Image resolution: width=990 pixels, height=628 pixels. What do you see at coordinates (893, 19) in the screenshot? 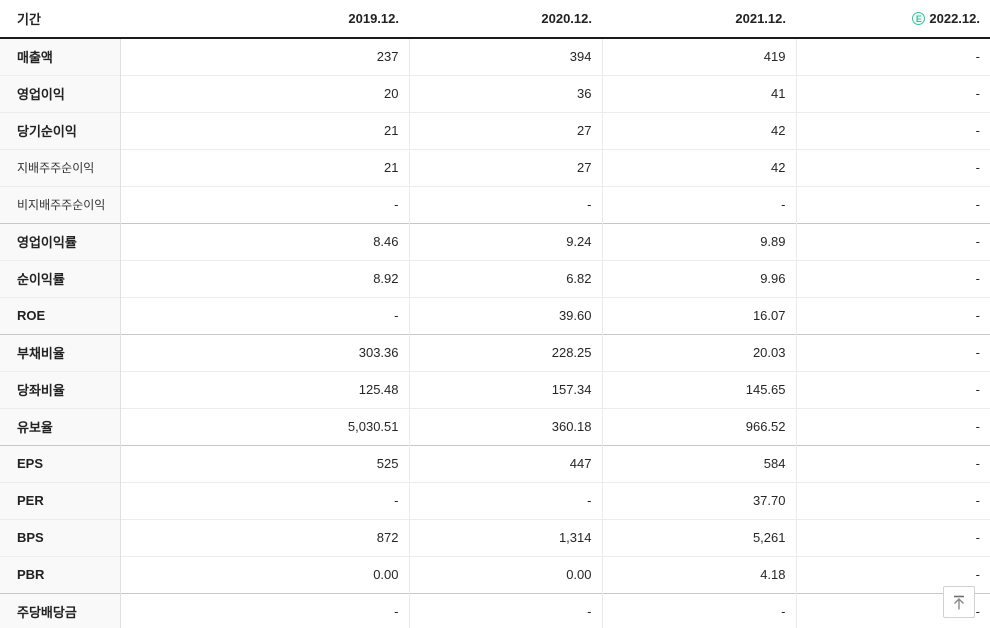
I see `column-header-2022-estimate: E 2022.12.` at bounding box center [893, 19].